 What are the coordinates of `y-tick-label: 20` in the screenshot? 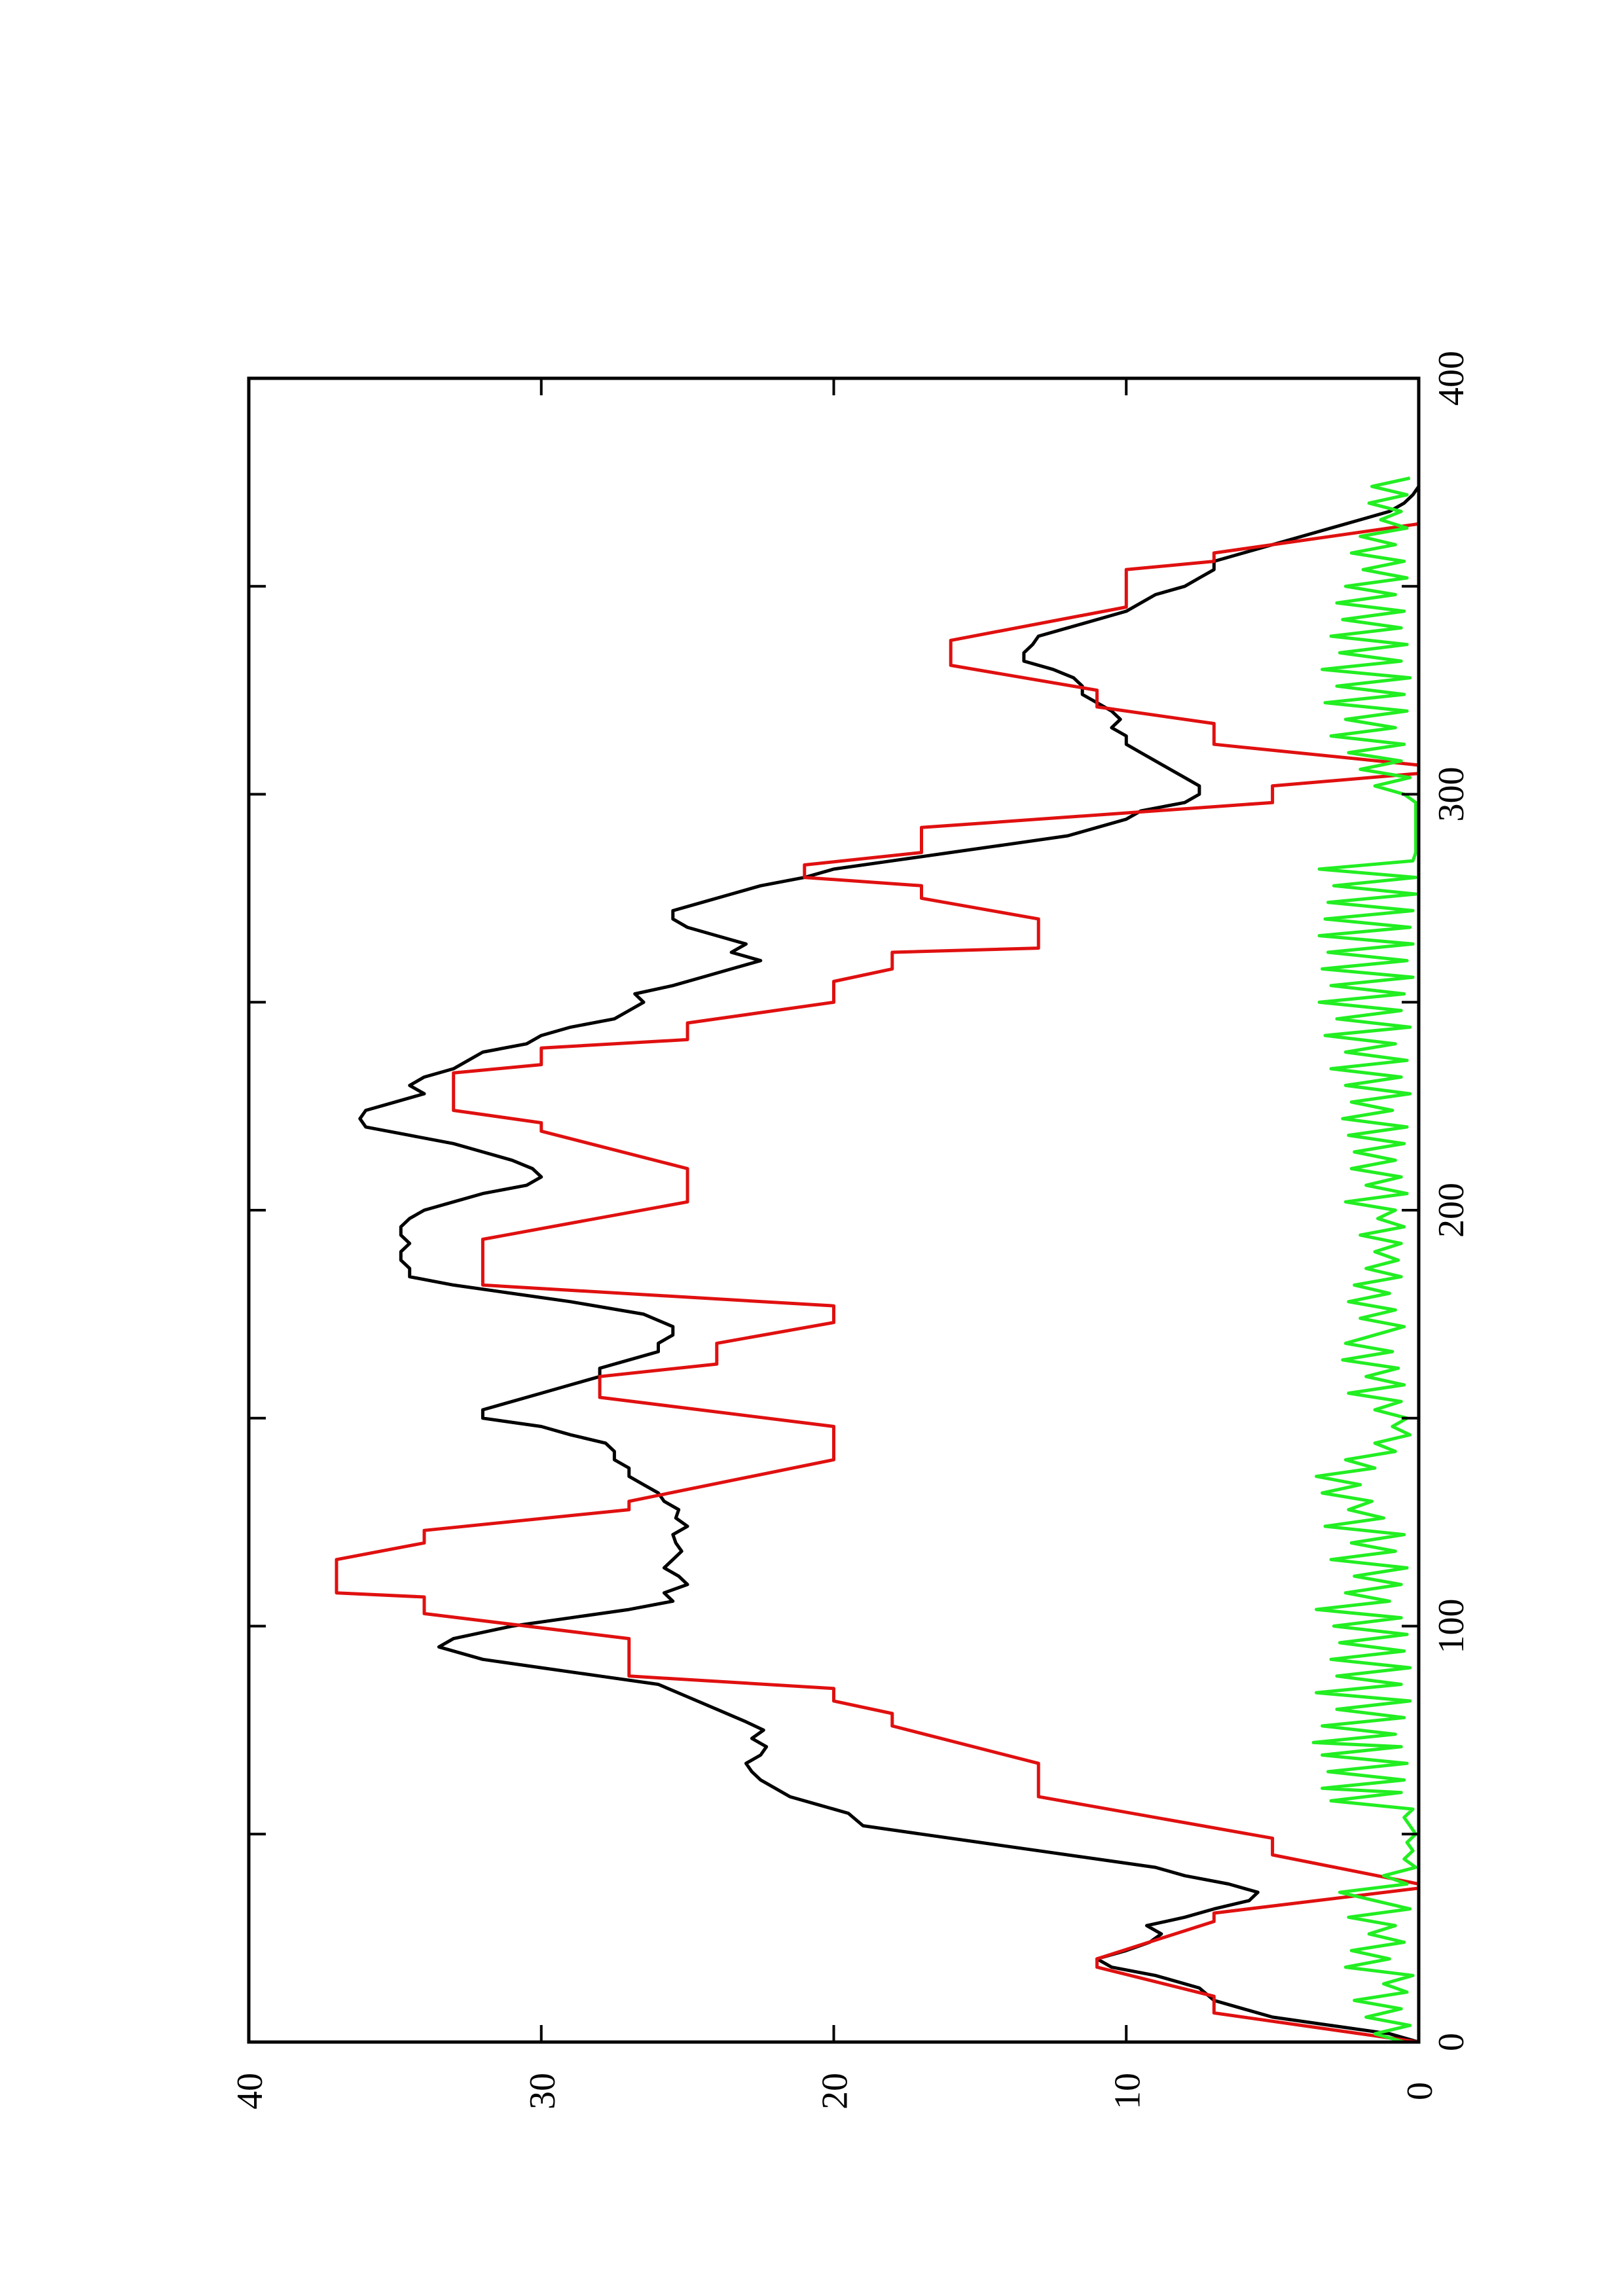 It's located at (835, 2091).